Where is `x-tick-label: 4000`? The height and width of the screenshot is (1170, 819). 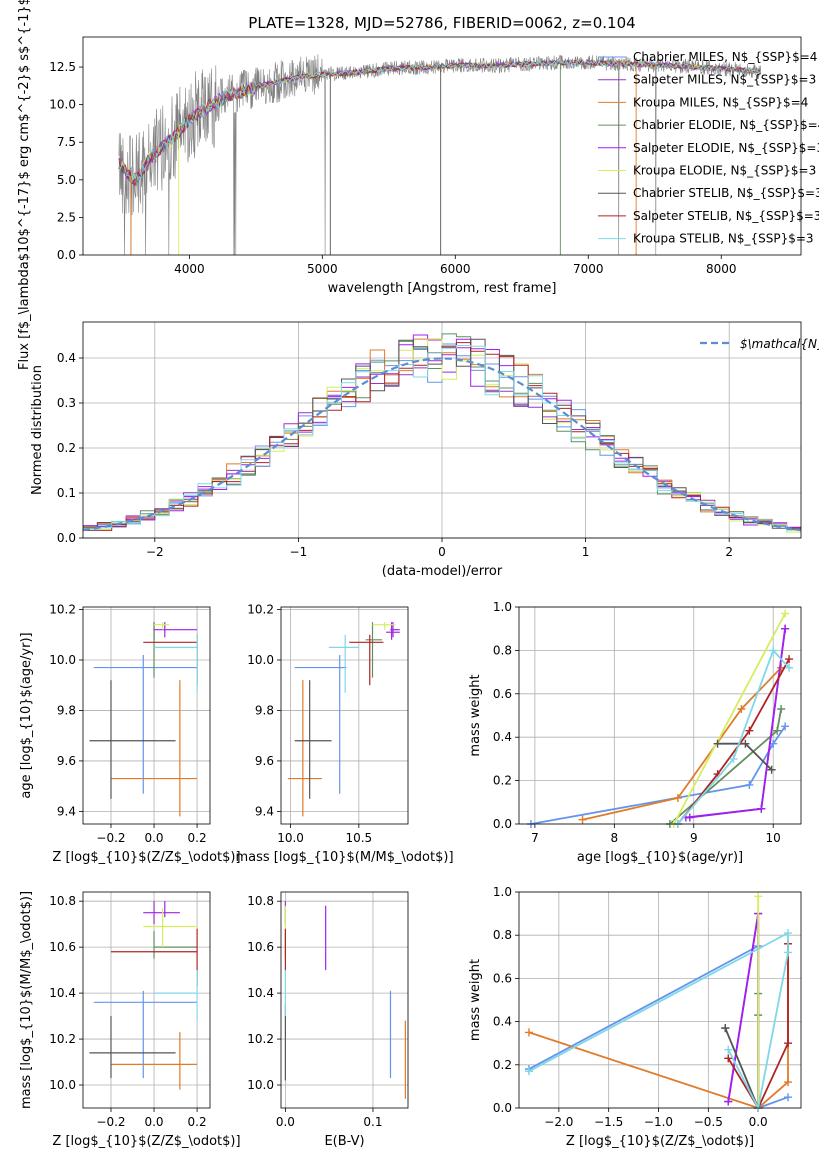 x-tick-label: 4000 is located at coordinates (189, 269).